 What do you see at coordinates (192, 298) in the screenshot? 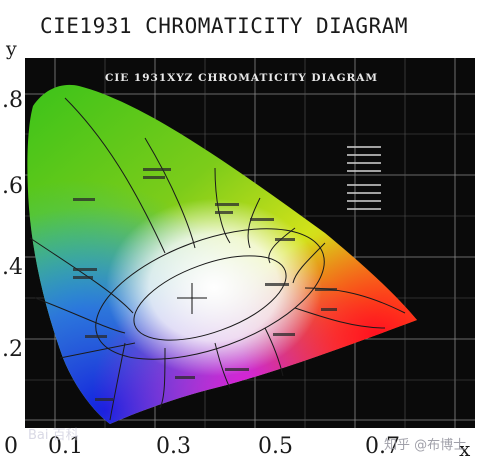
I see `white-point-crosshair` at bounding box center [192, 298].